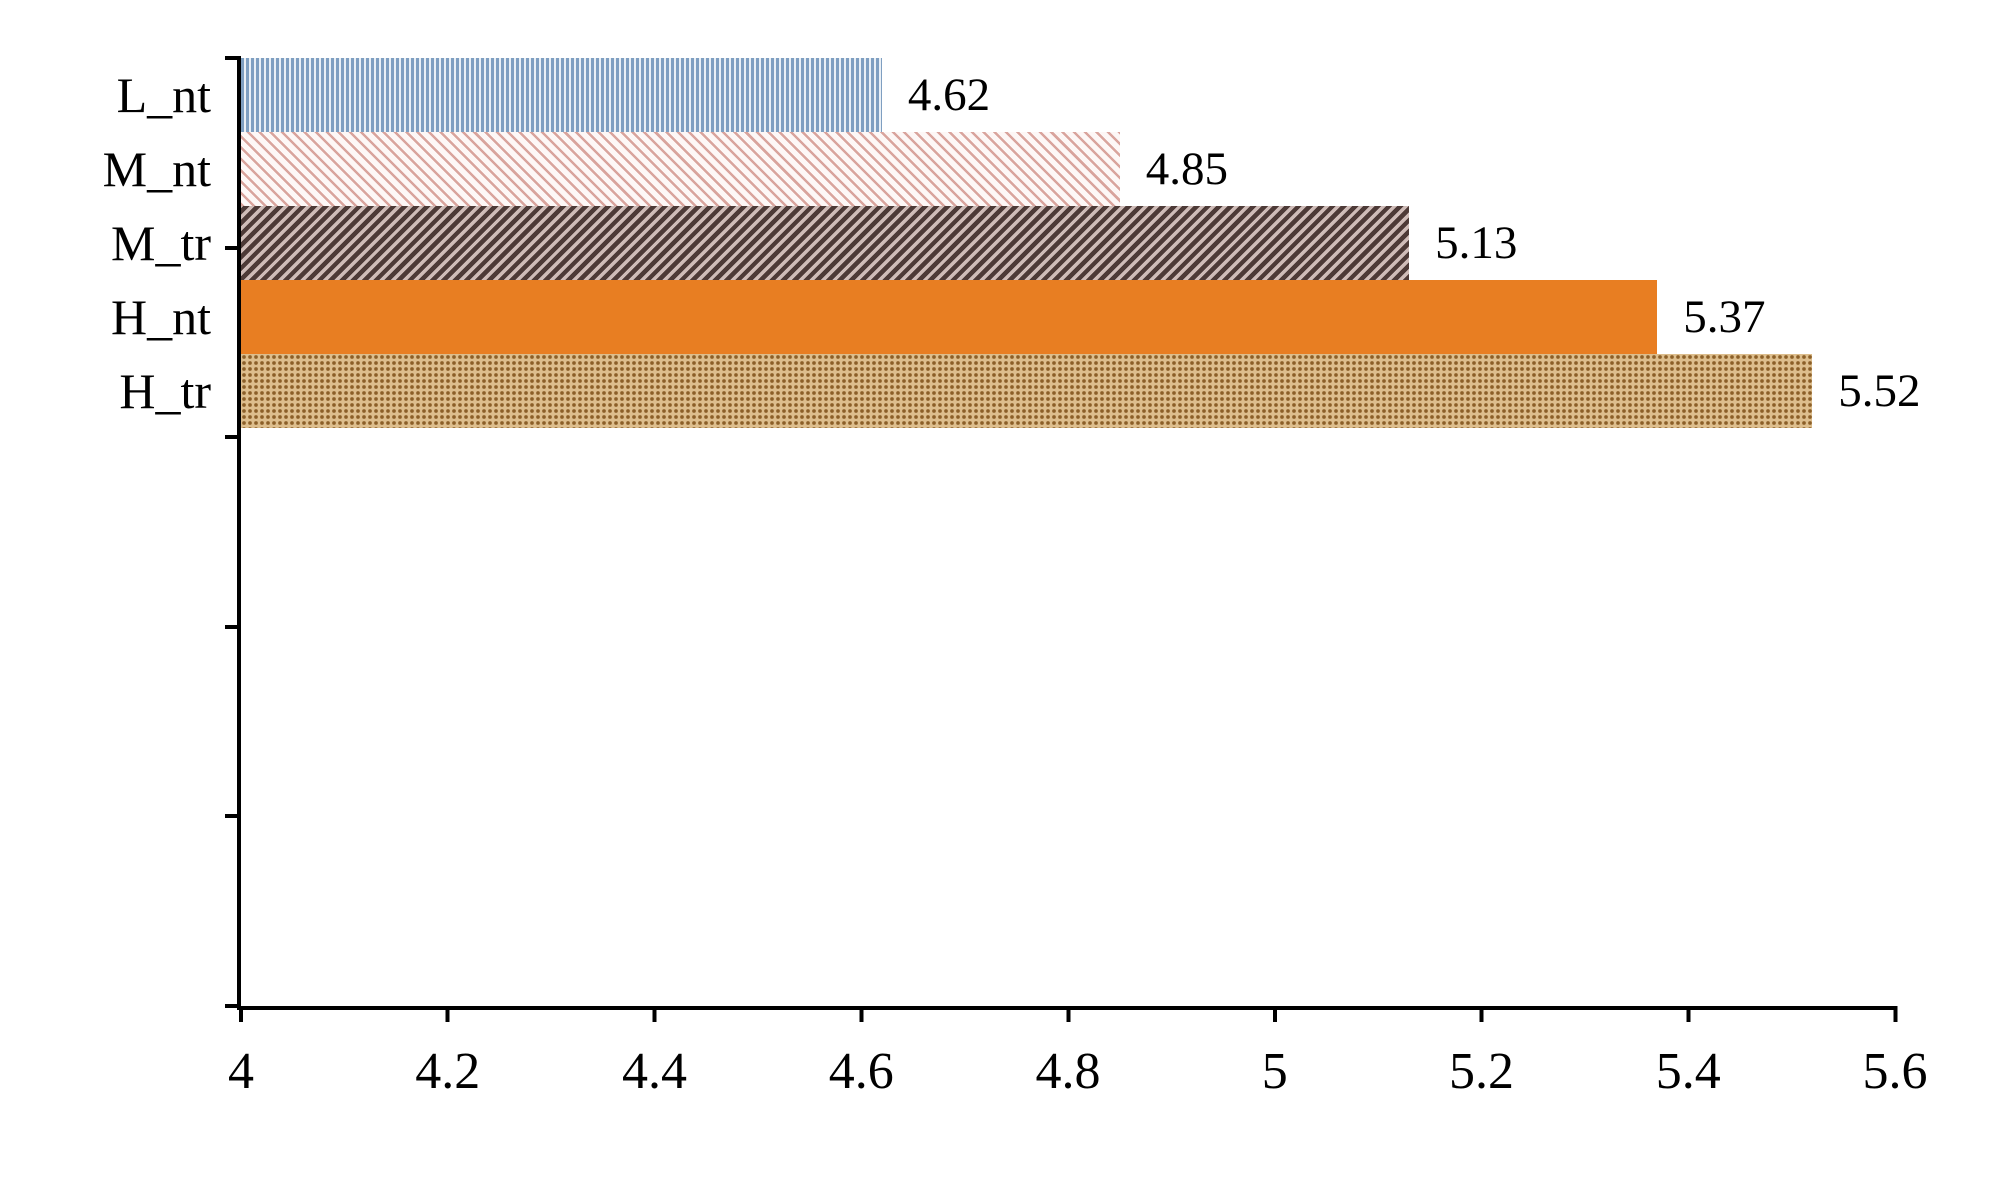 The height and width of the screenshot is (1182, 2000). Describe the element at coordinates (825, 243) in the screenshot. I see `bar-M_tr` at that location.